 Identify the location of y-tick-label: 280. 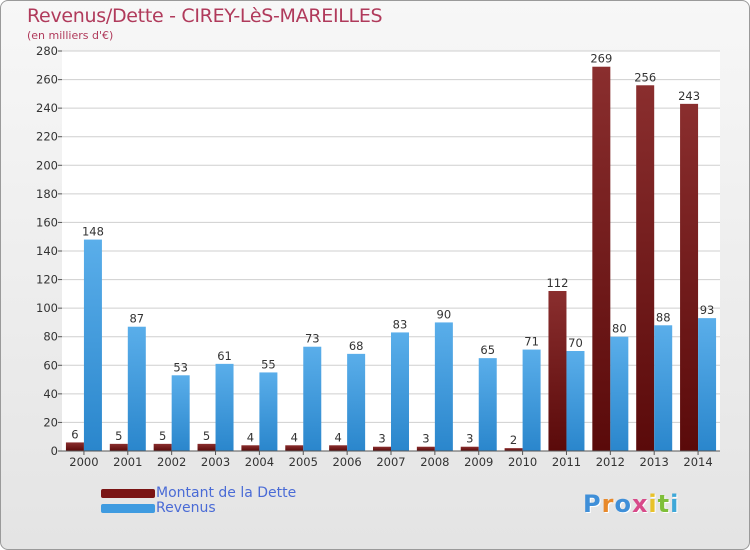
(47, 51).